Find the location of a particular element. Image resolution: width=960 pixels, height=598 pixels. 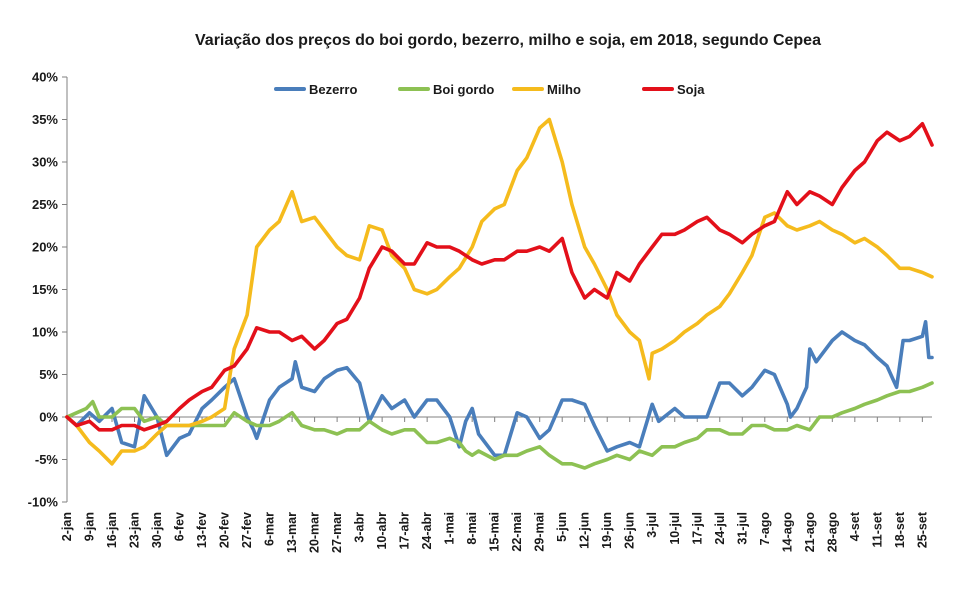

x-tick-label: 27-mar is located at coordinates (337, 532).